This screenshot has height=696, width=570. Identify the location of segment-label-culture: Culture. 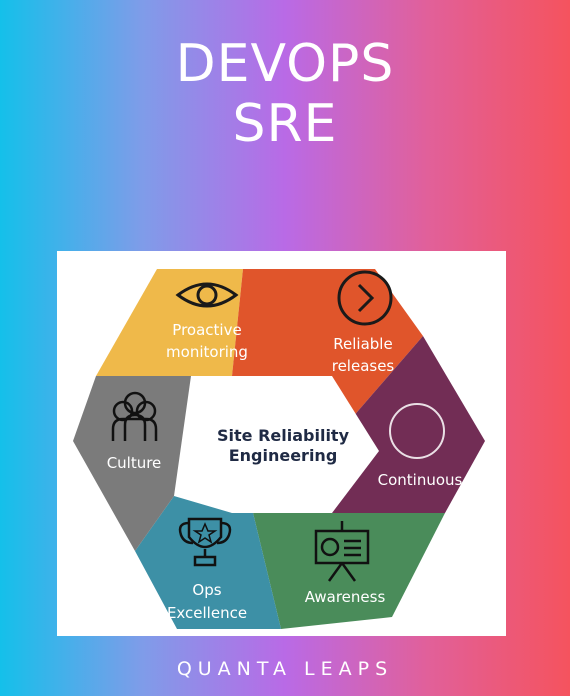
(134, 463).